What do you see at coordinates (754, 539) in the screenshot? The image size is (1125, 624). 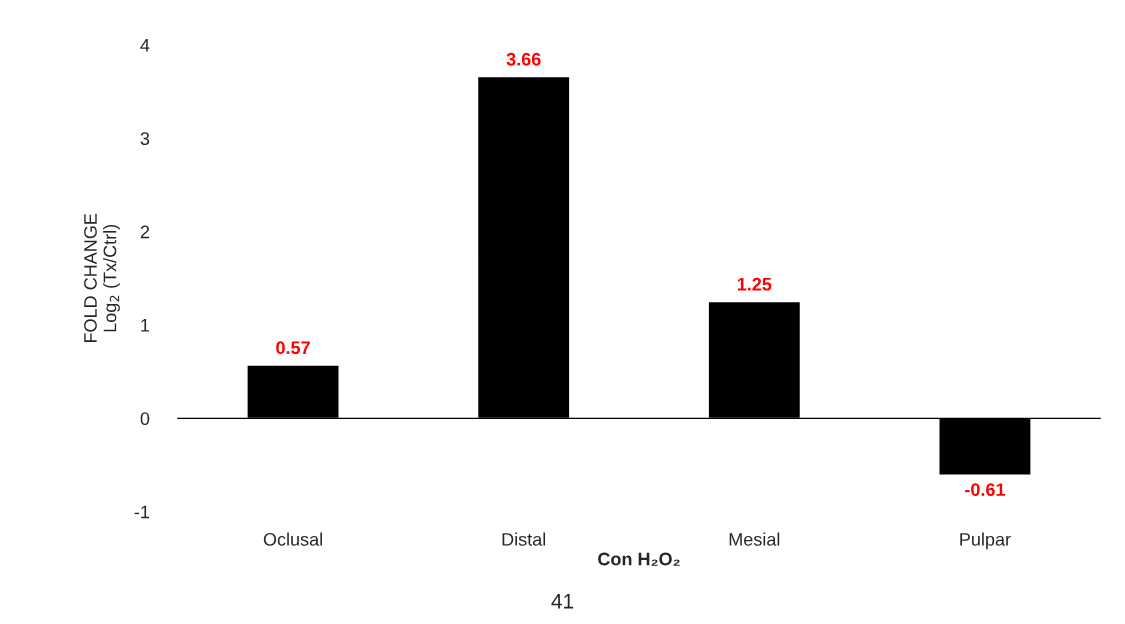 I see `x-tick-label: Mesial` at bounding box center [754, 539].